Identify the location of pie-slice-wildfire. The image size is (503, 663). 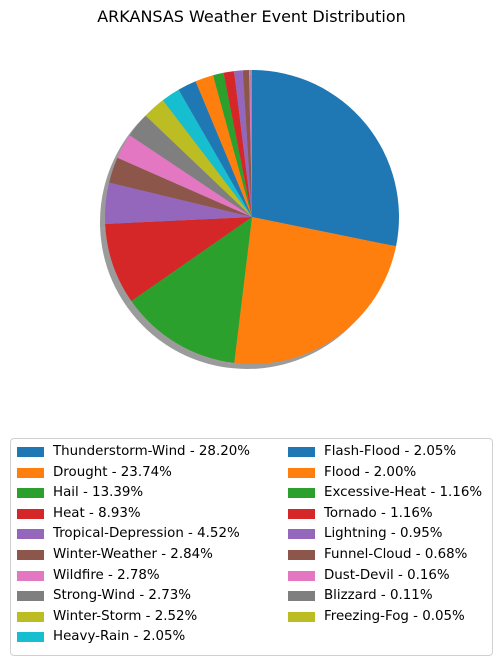
(185, 176).